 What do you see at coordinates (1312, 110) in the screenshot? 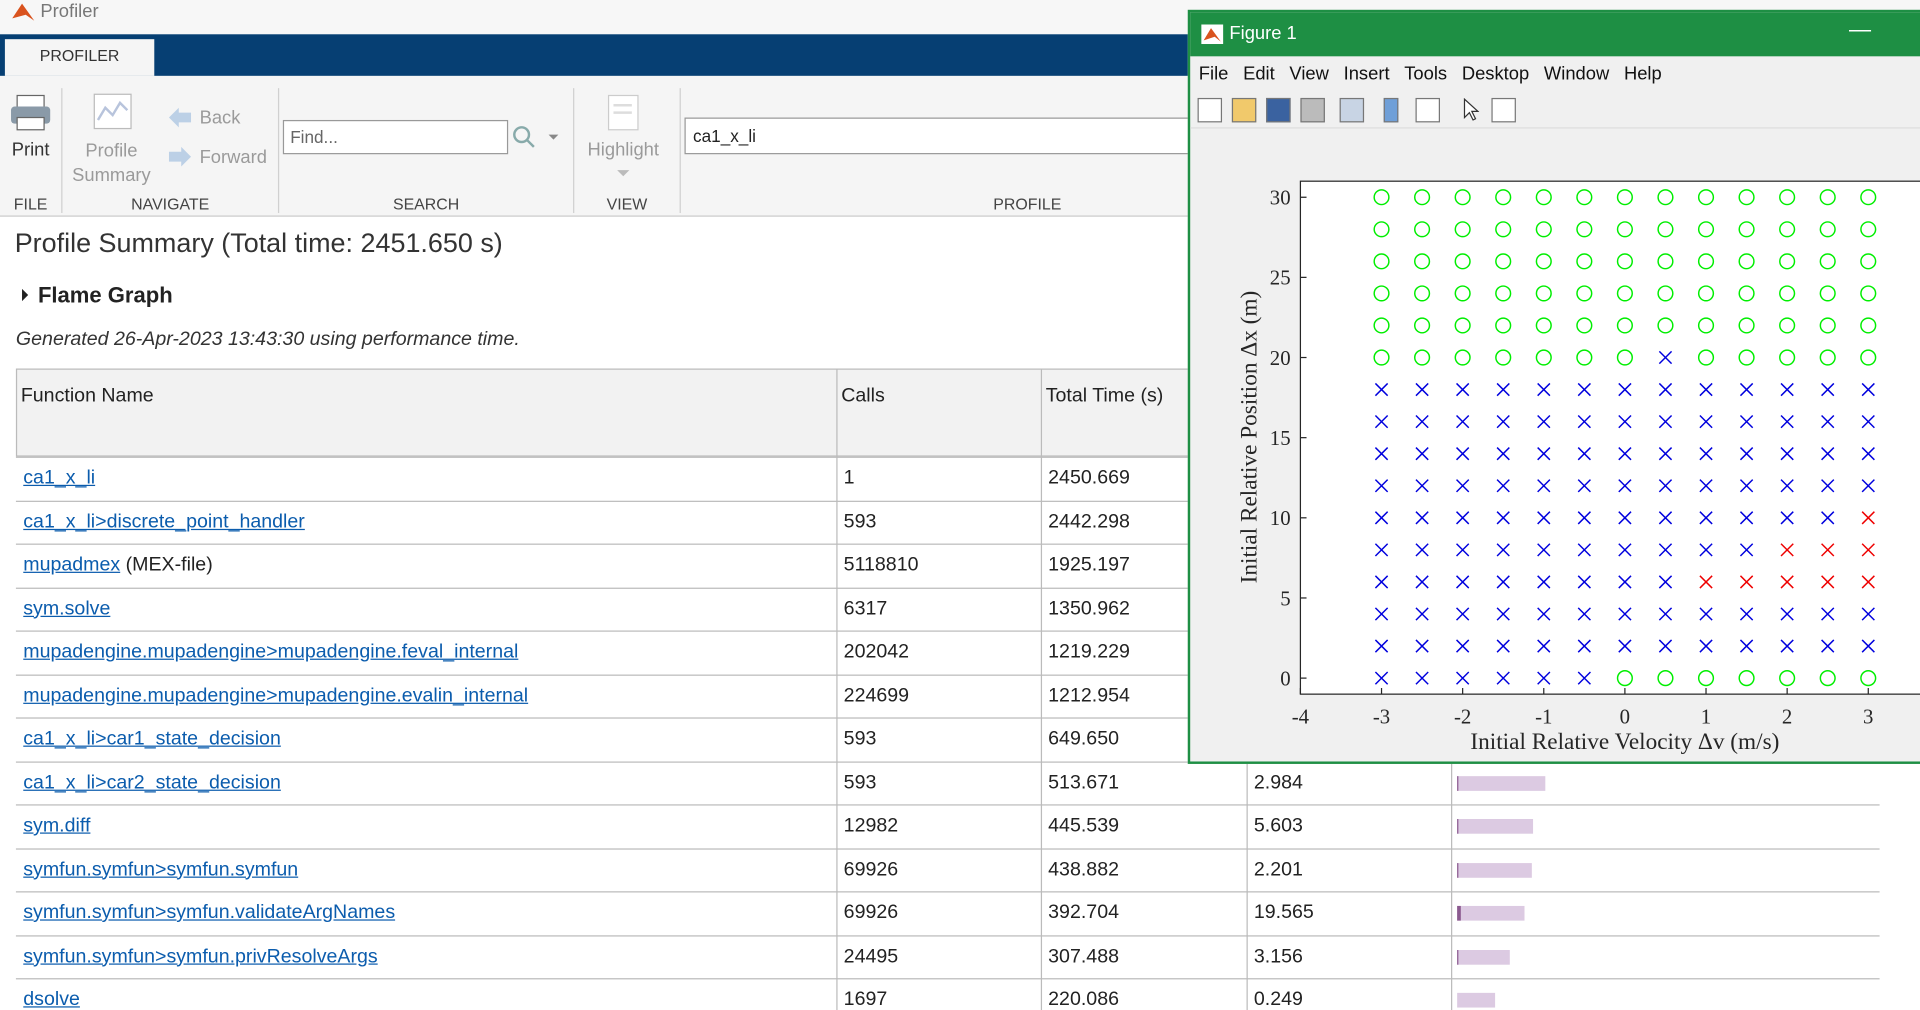
I see `print-icon` at bounding box center [1312, 110].